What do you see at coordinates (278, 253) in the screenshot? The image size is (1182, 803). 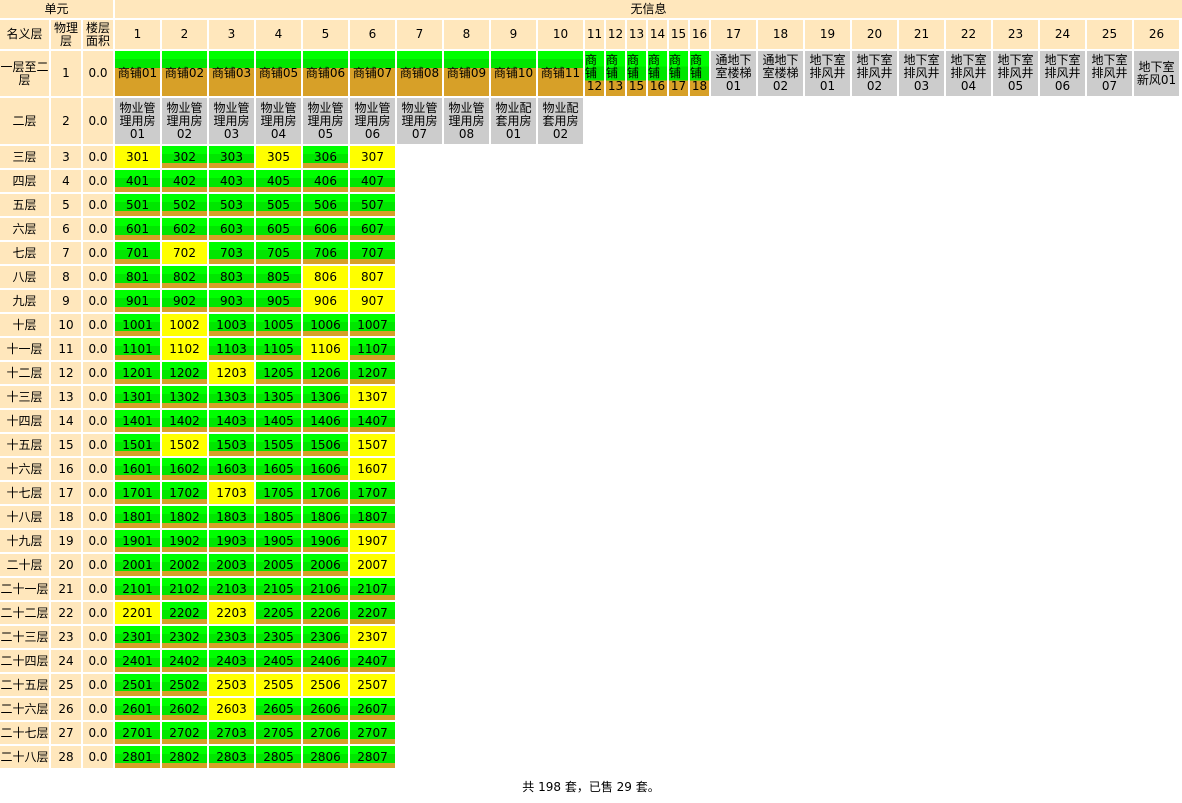 I see `unit-cell: 705` at bounding box center [278, 253].